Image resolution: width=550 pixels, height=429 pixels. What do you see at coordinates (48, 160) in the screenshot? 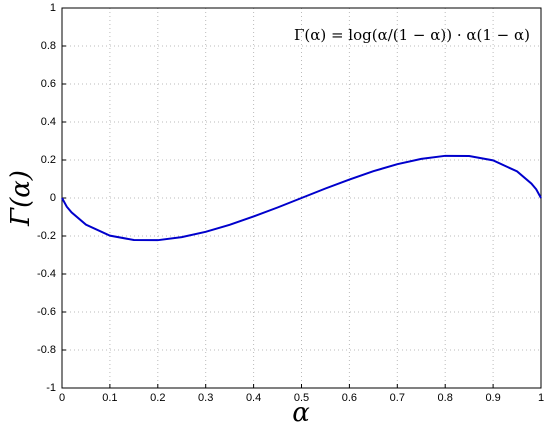
I see `y-tick-label: 0.2` at bounding box center [48, 160].